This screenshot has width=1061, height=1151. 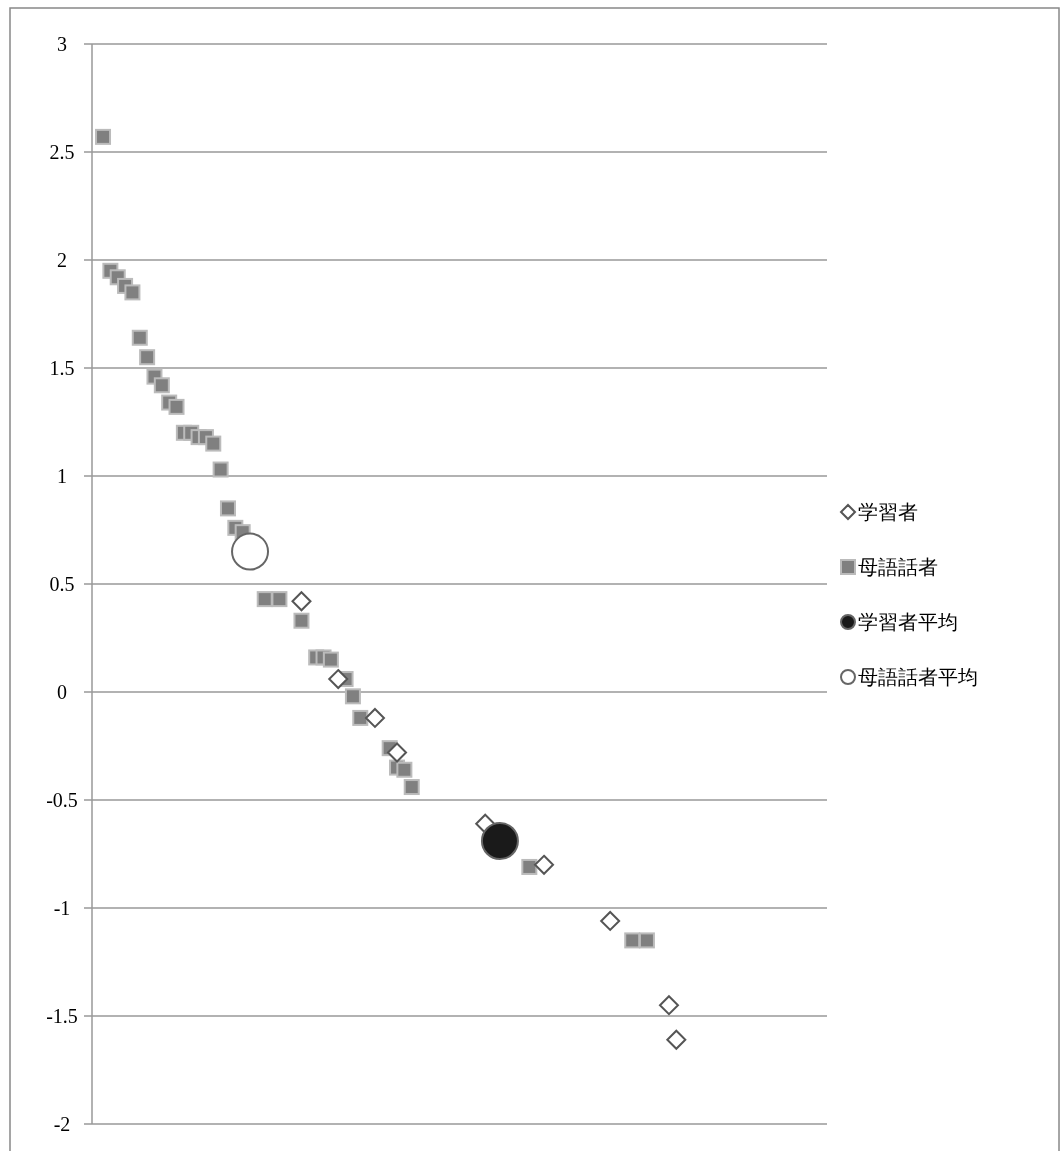 What do you see at coordinates (908, 622) in the screenshot?
I see `legend-label: 学習者平均` at bounding box center [908, 622].